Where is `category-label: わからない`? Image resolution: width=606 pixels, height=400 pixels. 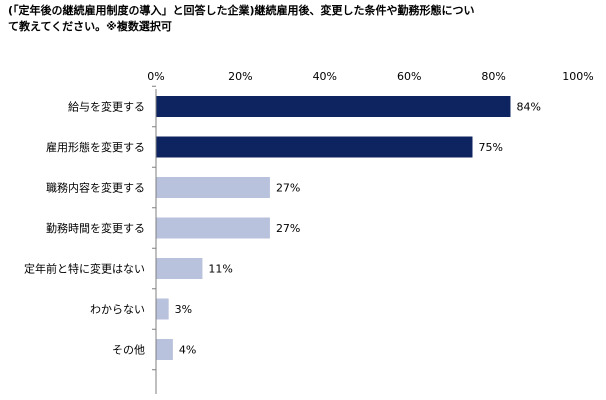
category-label: わからない is located at coordinates (117, 309).